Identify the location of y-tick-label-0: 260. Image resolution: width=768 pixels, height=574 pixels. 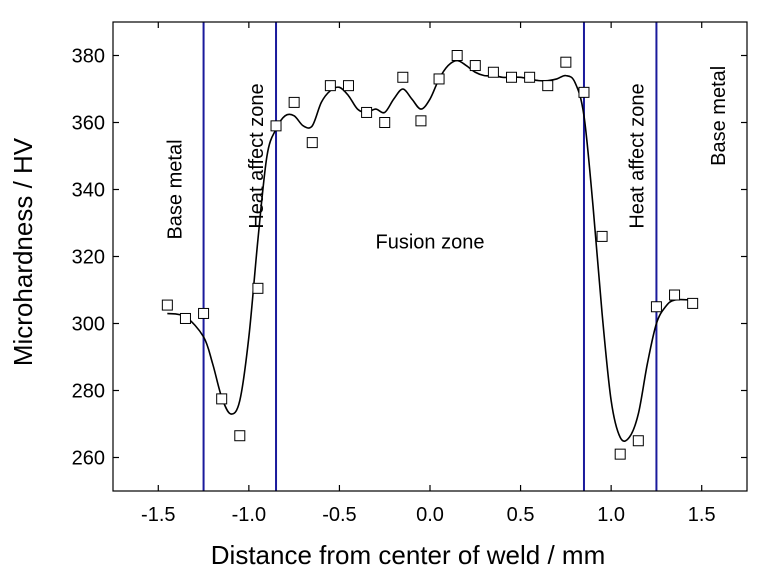
(88, 459).